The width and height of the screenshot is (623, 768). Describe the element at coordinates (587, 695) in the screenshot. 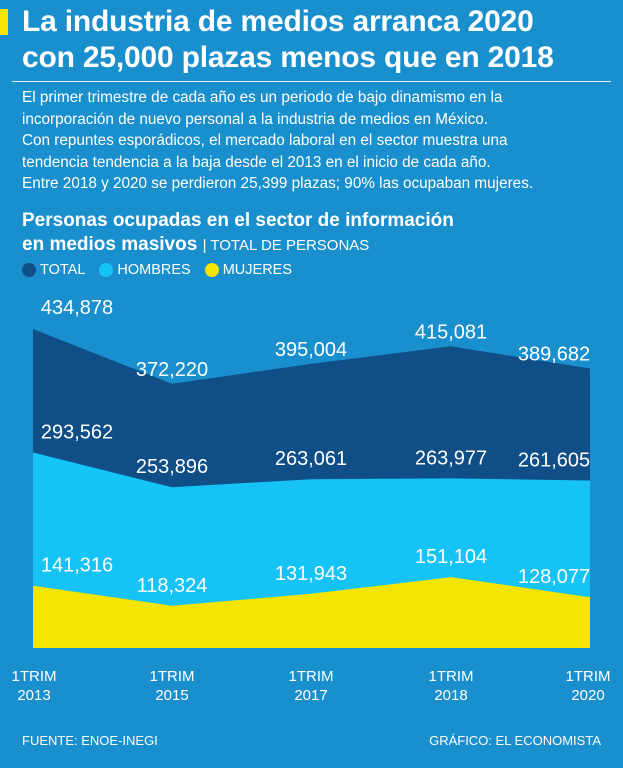

I see `x-tick-label-4-1: 2020` at that location.